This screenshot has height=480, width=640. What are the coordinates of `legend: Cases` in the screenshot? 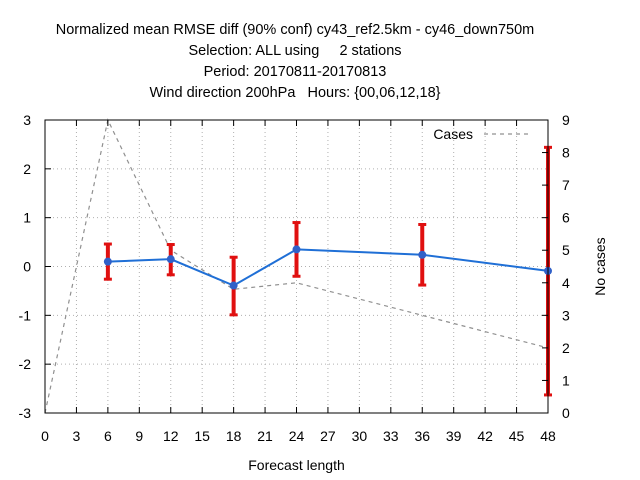 It's located at (481, 134).